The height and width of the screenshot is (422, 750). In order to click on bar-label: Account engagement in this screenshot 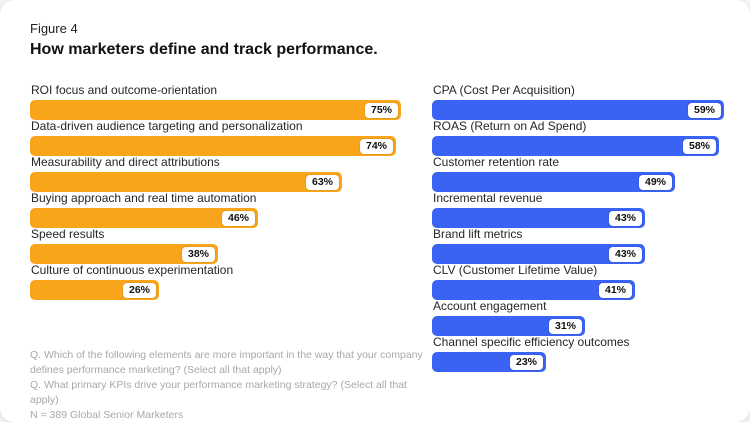, I will do `click(490, 306)`.